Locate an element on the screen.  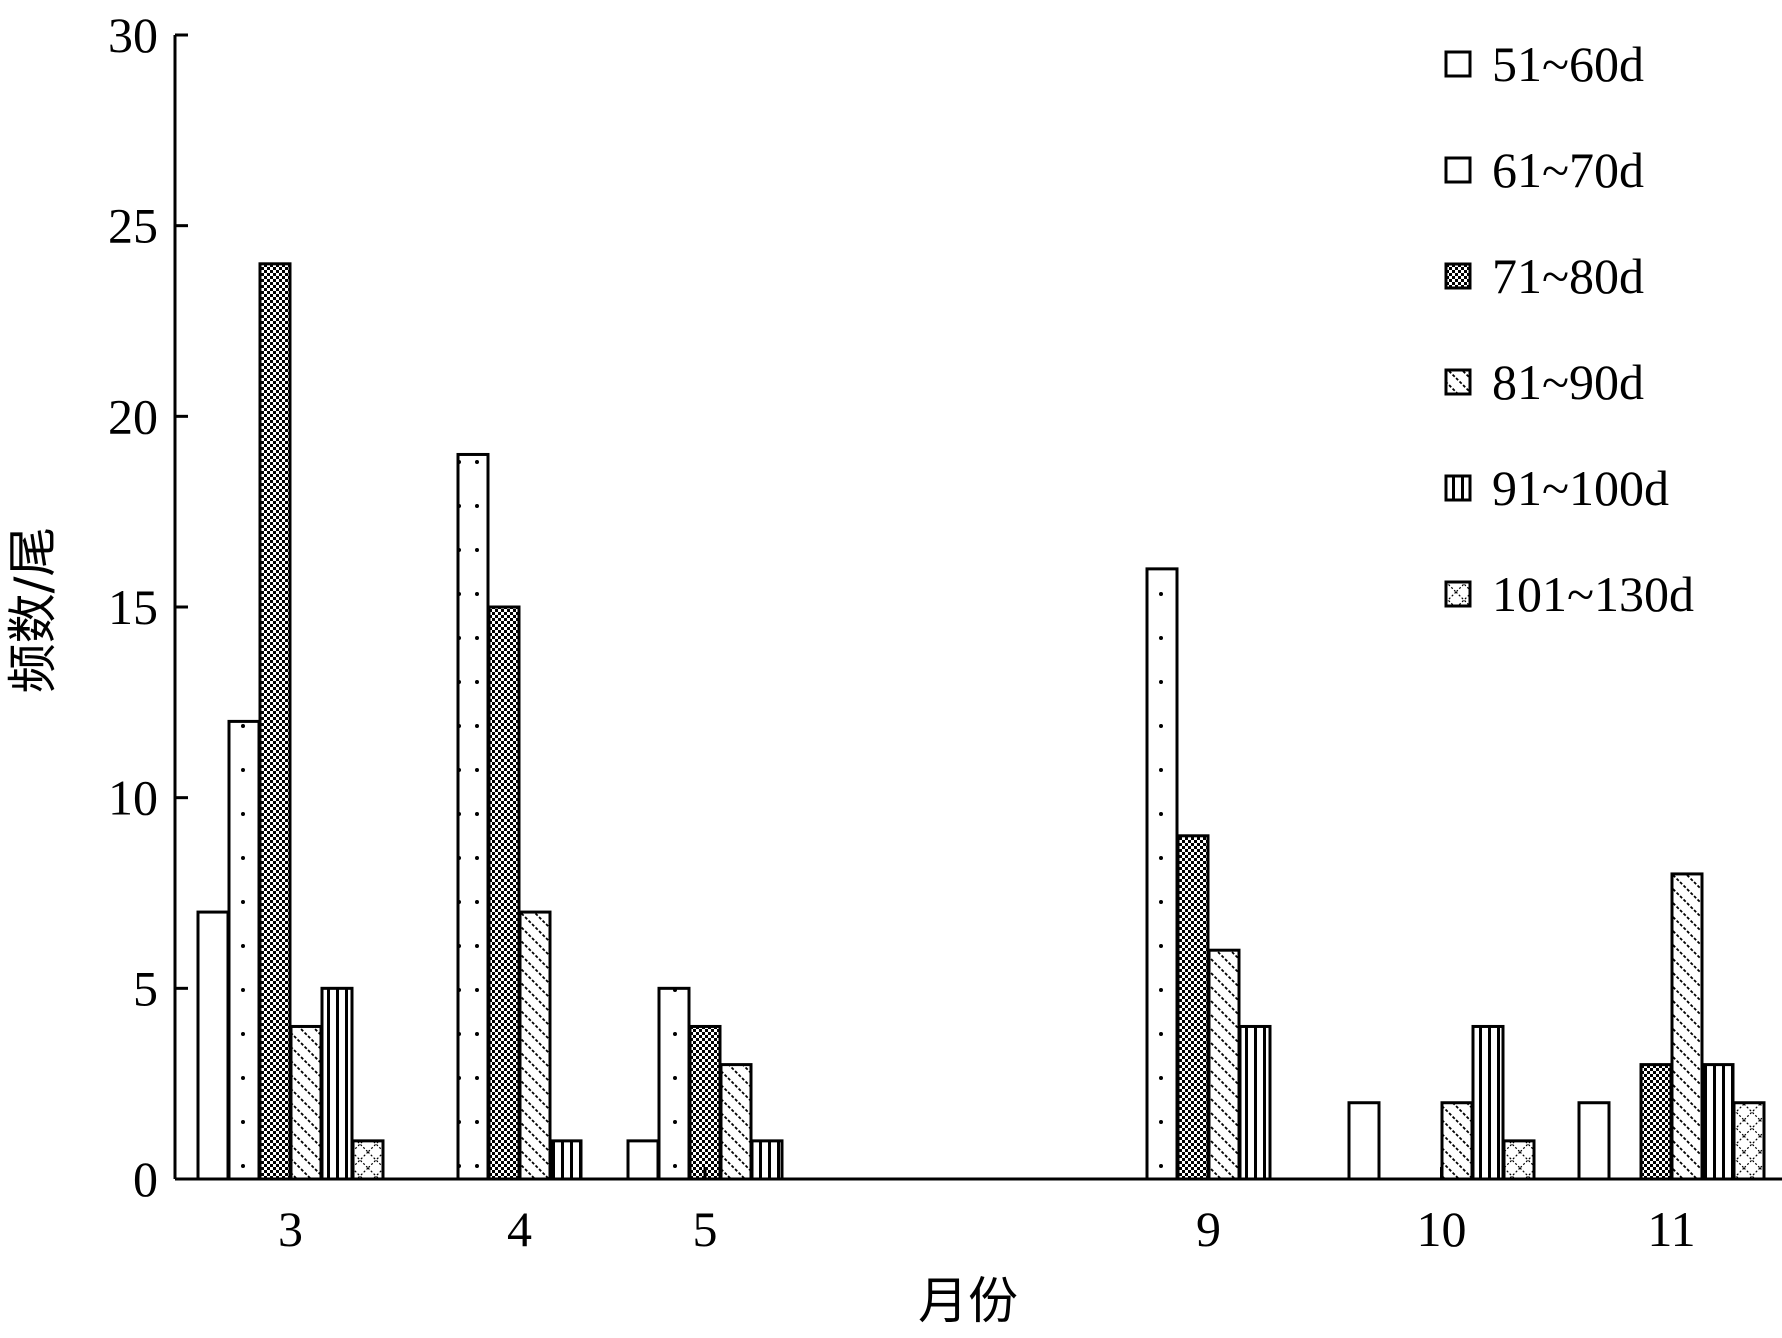
y-tick-label: 15 is located at coordinates (133, 607).